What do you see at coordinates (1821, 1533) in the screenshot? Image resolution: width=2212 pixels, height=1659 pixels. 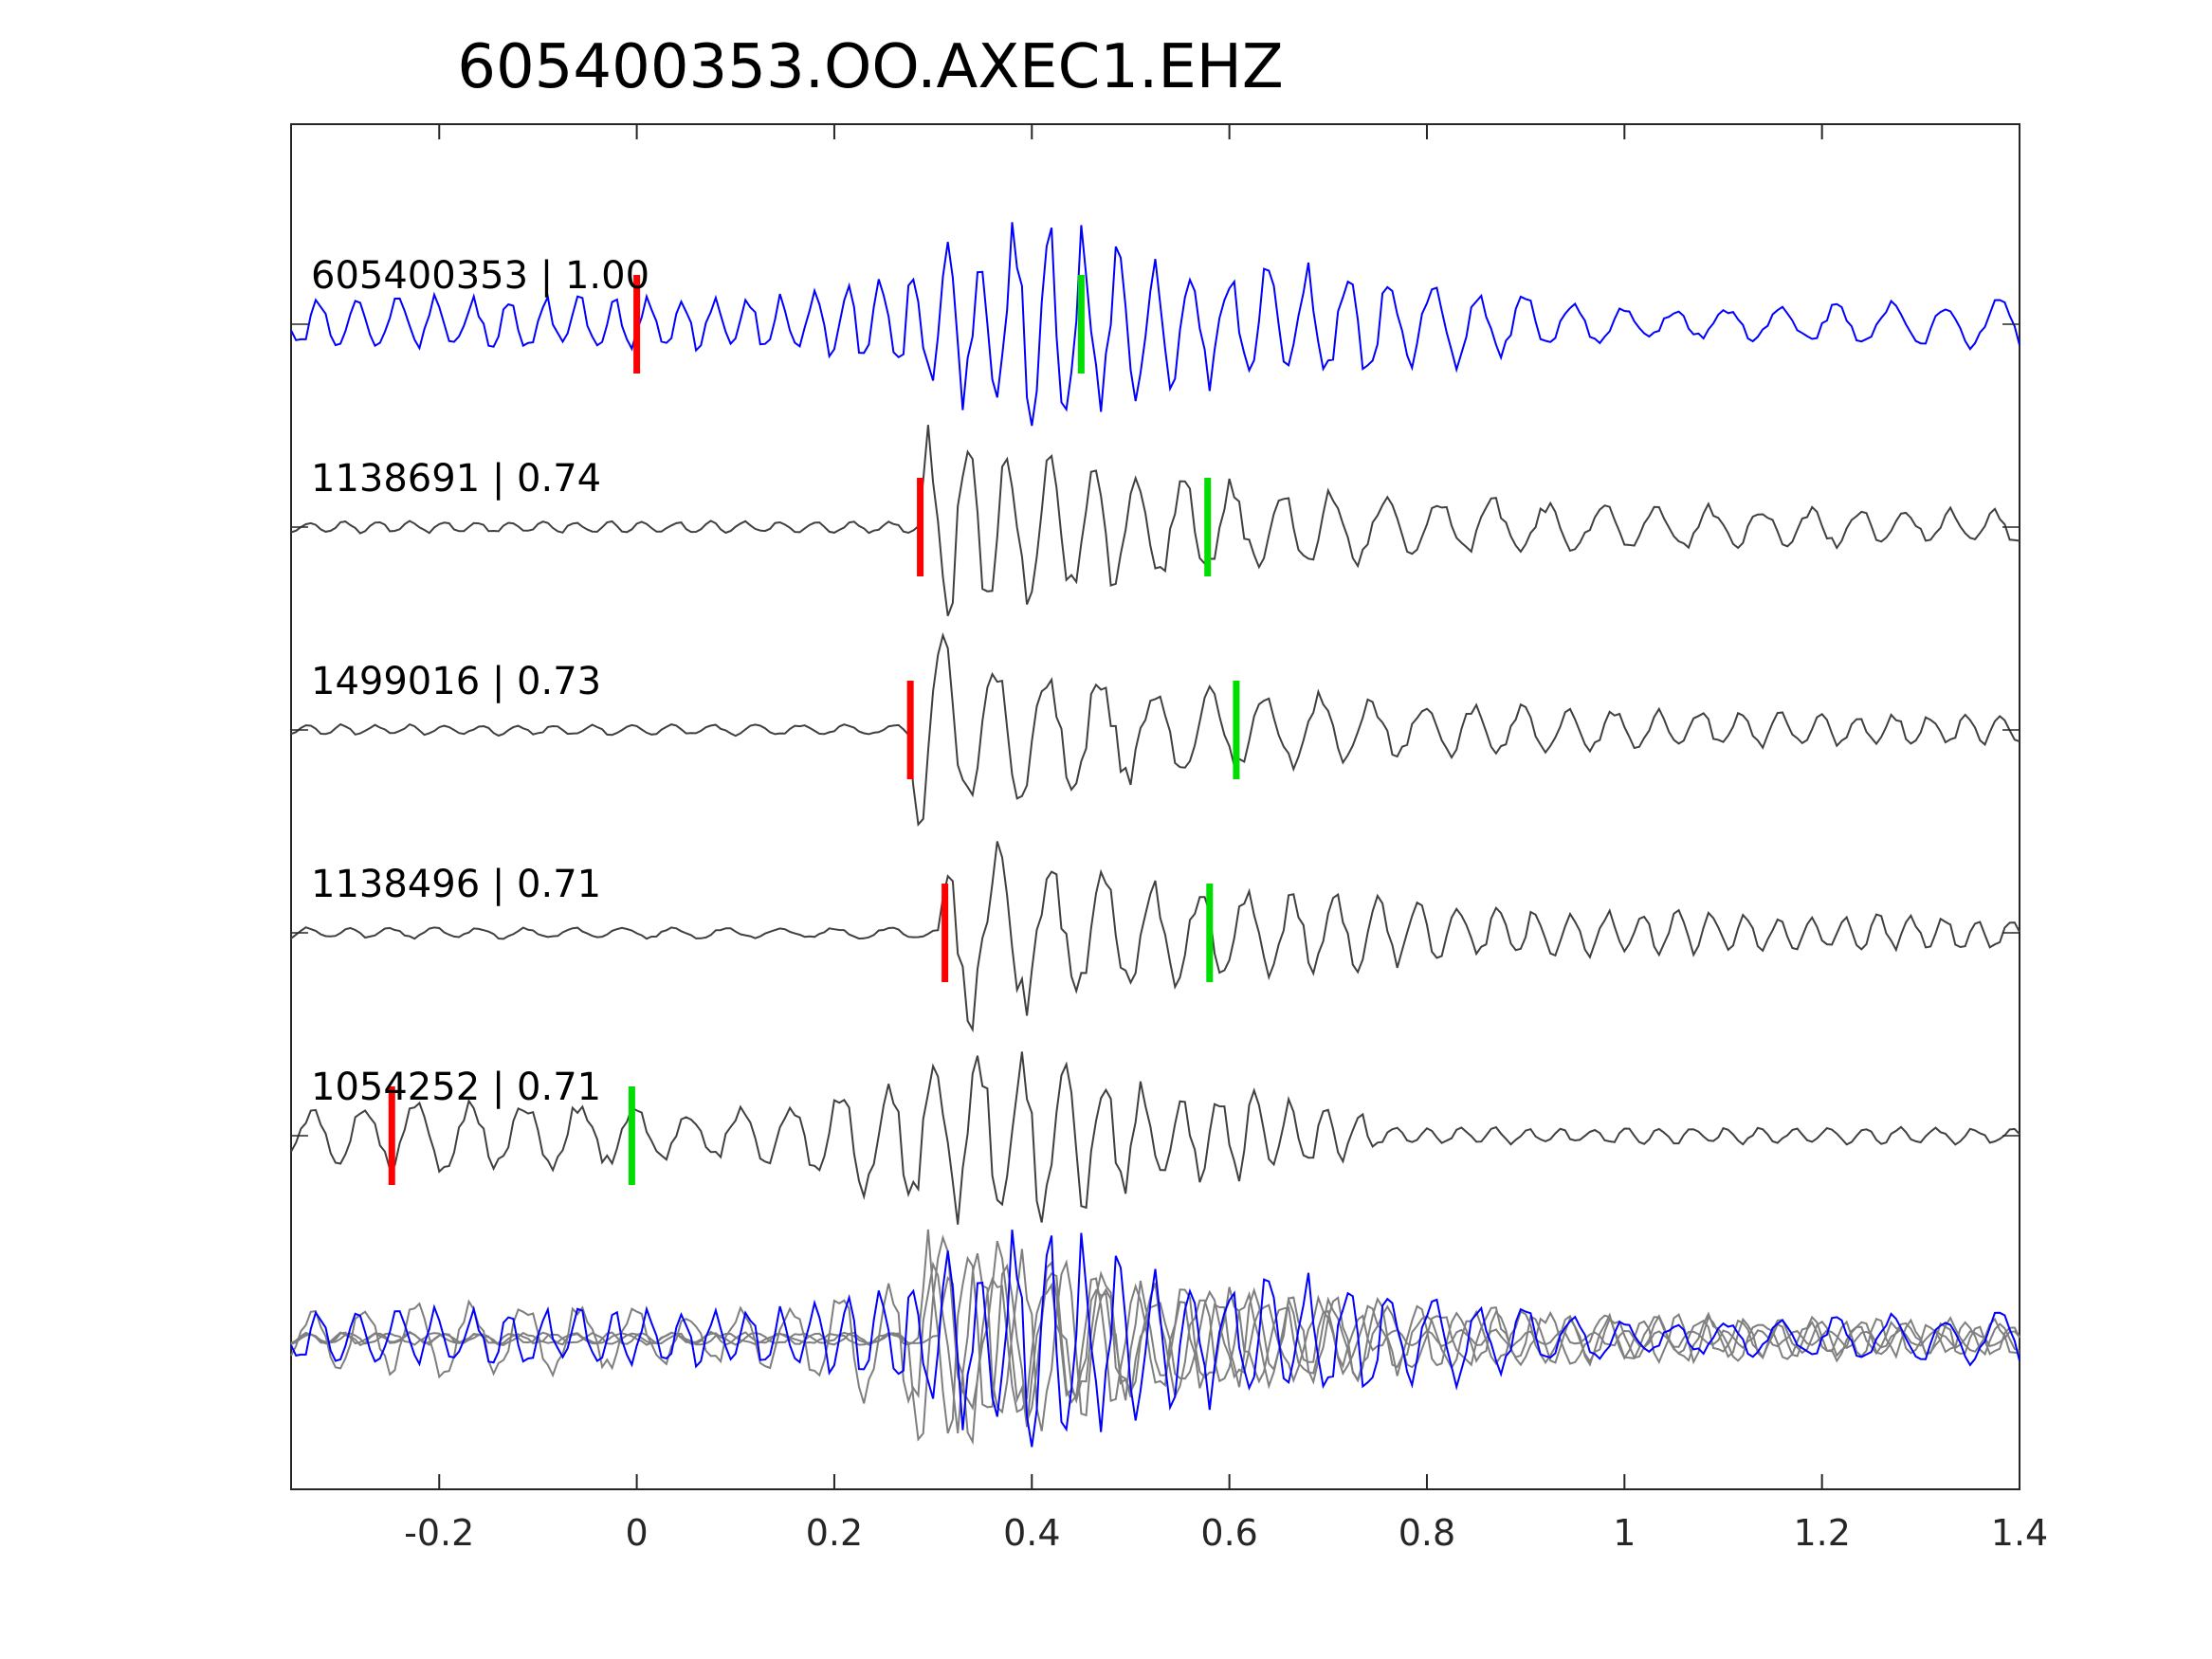 I see `x-tick-label: 1.2` at bounding box center [1821, 1533].